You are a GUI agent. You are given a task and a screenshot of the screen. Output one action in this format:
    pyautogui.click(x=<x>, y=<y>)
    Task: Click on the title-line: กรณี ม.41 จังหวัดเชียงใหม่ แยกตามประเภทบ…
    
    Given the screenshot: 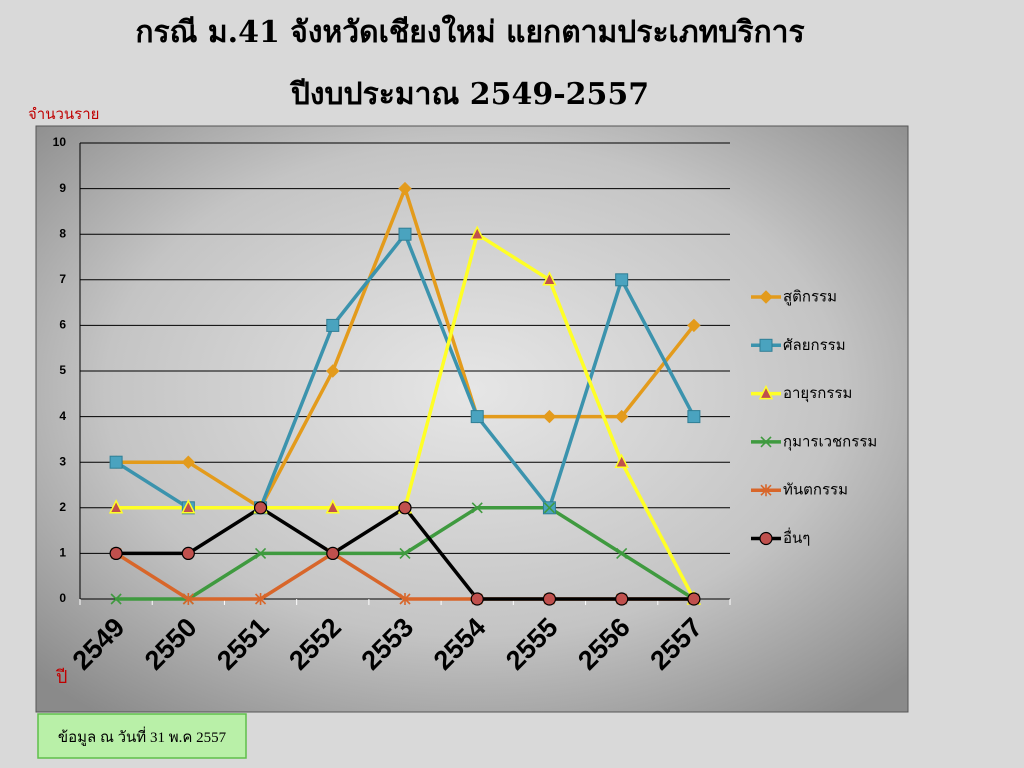 What is the action you would take?
    pyautogui.click(x=469, y=32)
    